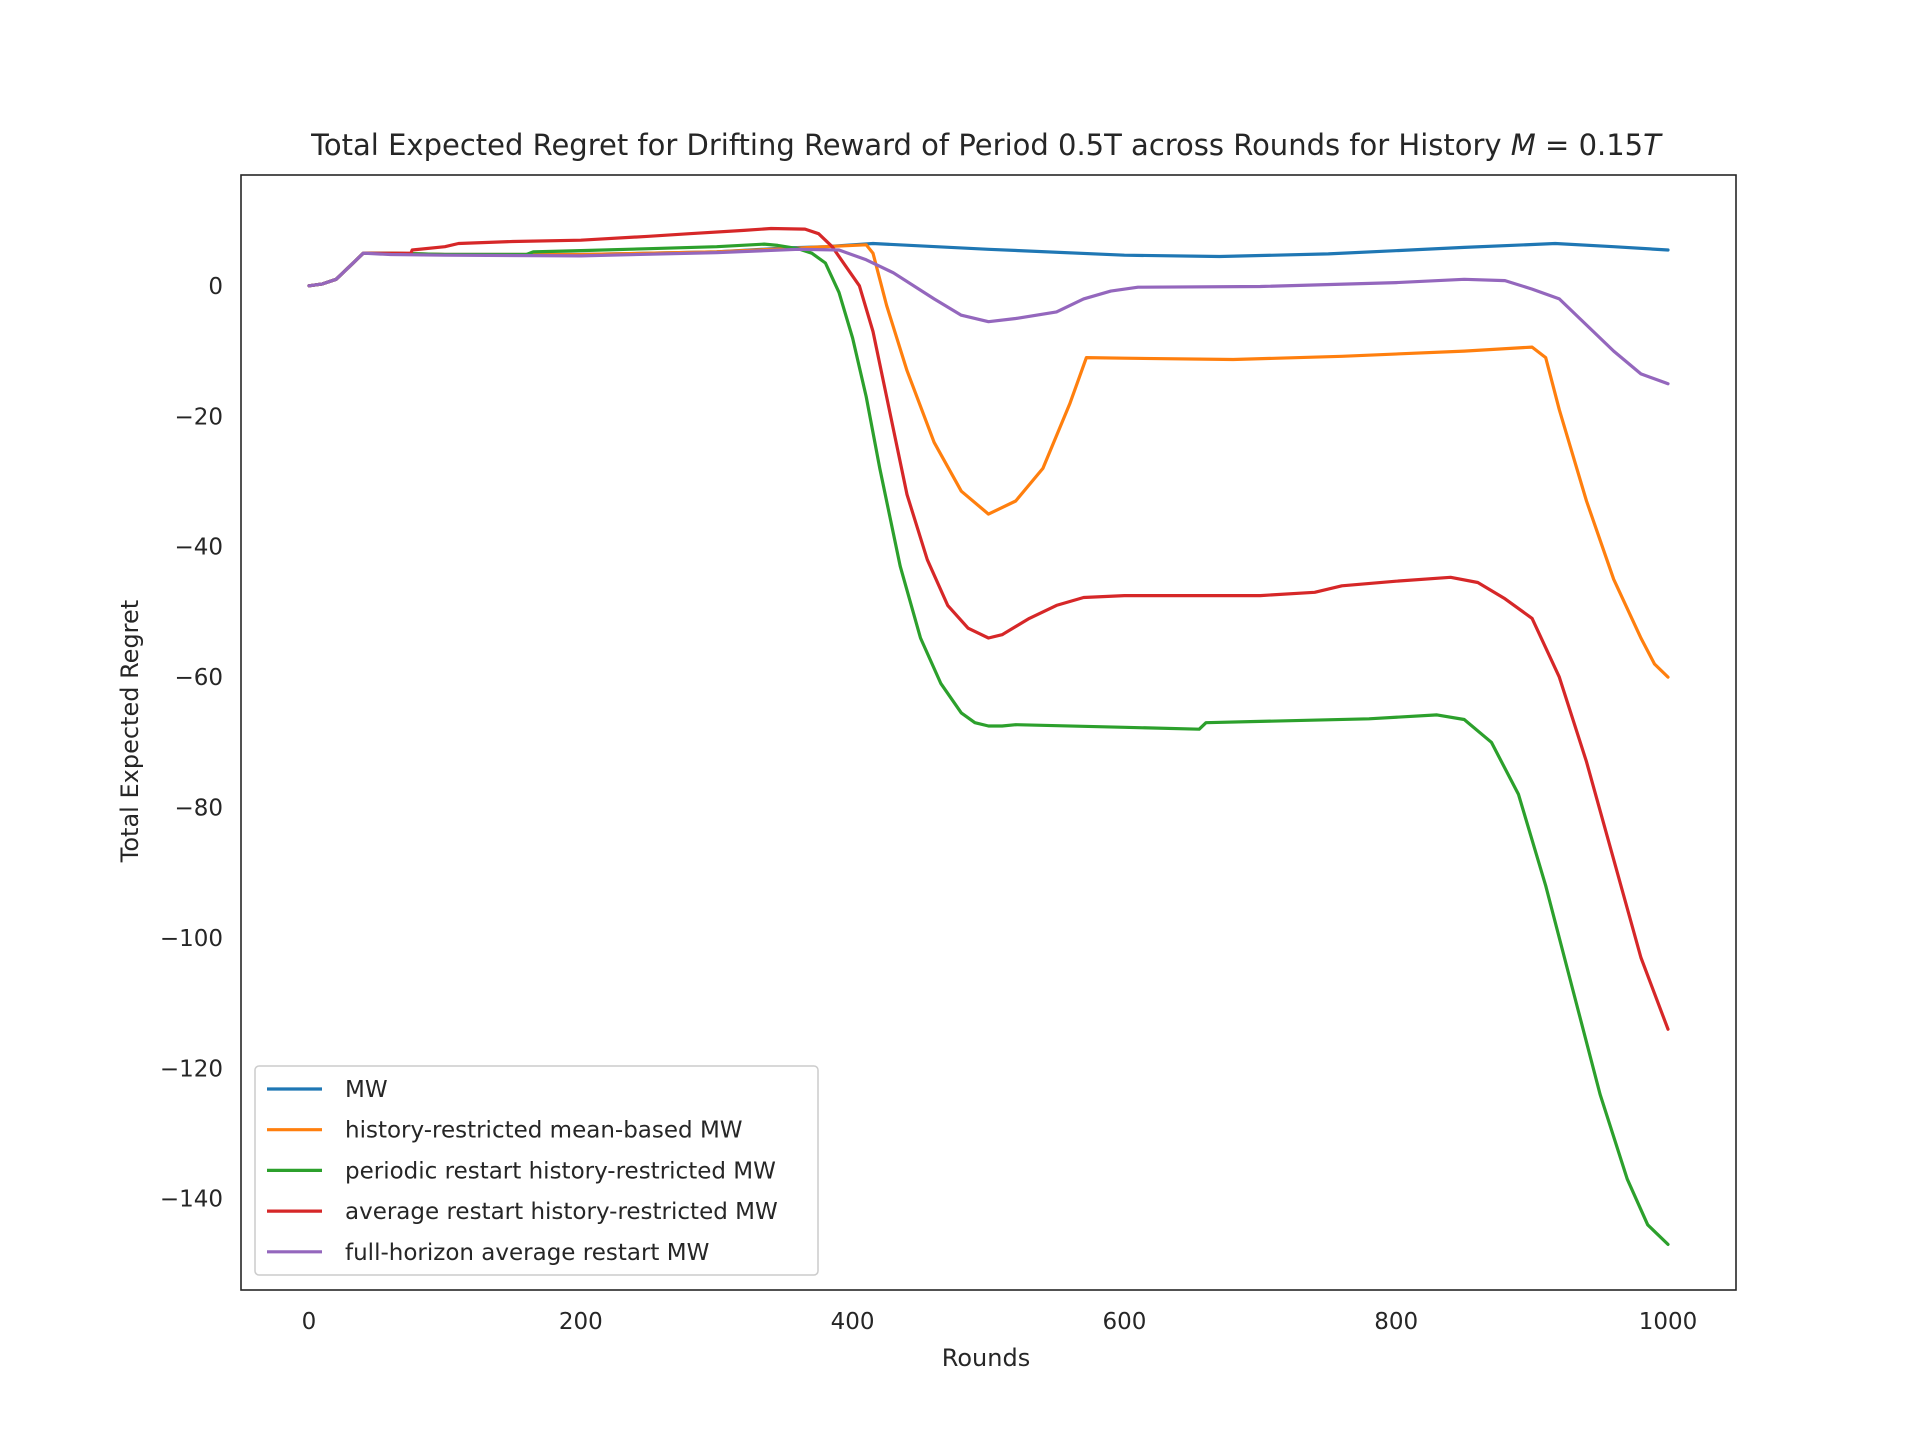 This screenshot has width=1907, height=1434. Describe the element at coordinates (215, 287) in the screenshot. I see `y-tick-label: 0` at that location.